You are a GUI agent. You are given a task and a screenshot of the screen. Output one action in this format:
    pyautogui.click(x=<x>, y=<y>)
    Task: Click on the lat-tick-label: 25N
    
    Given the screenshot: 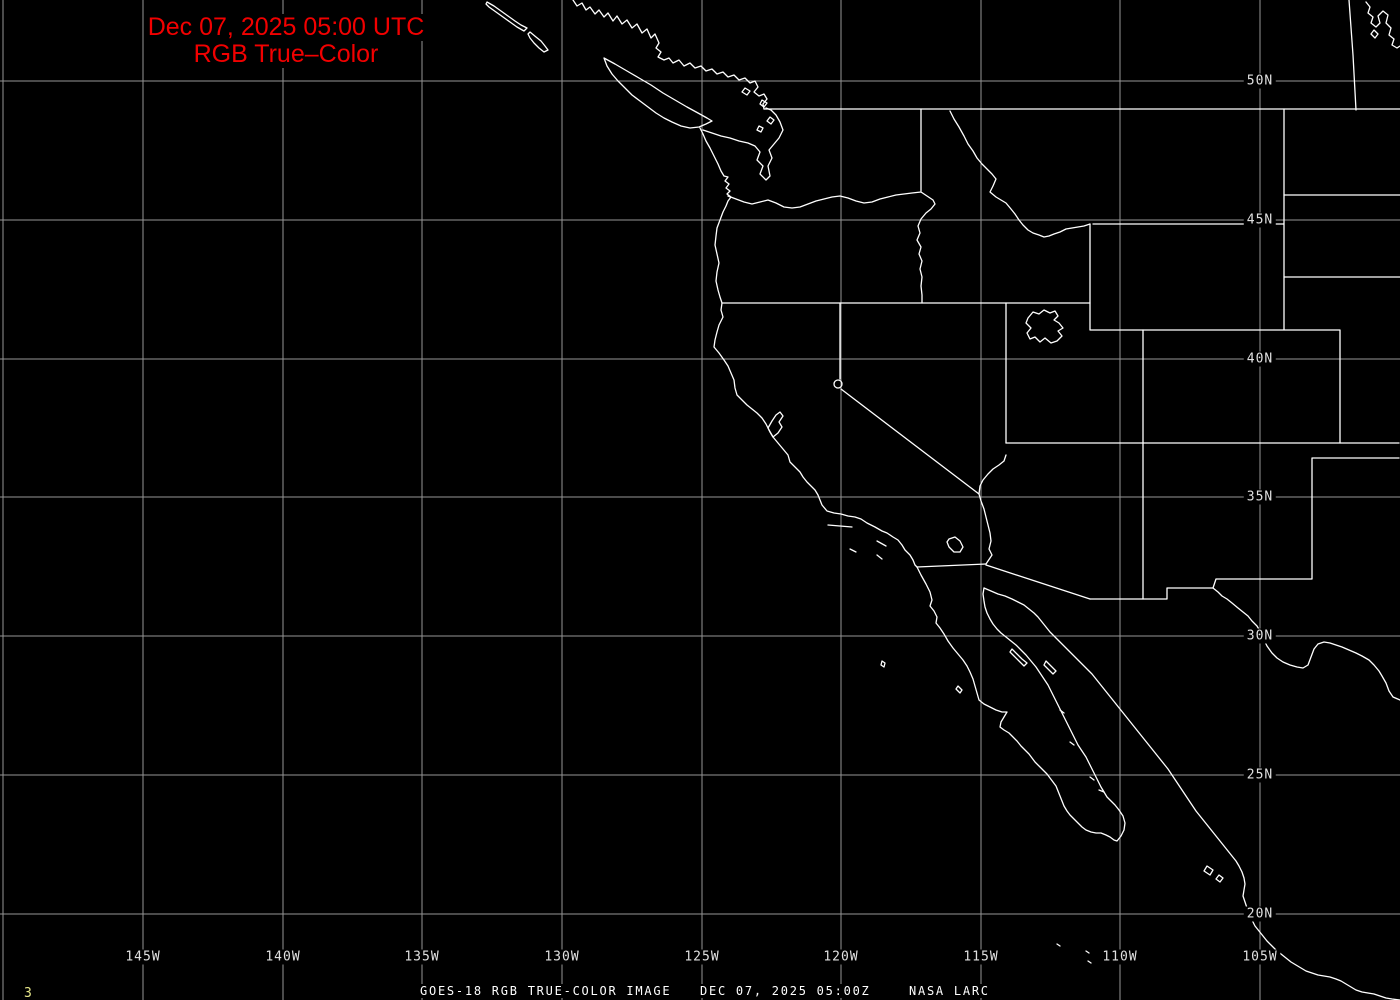 What is the action you would take?
    pyautogui.click(x=1260, y=775)
    